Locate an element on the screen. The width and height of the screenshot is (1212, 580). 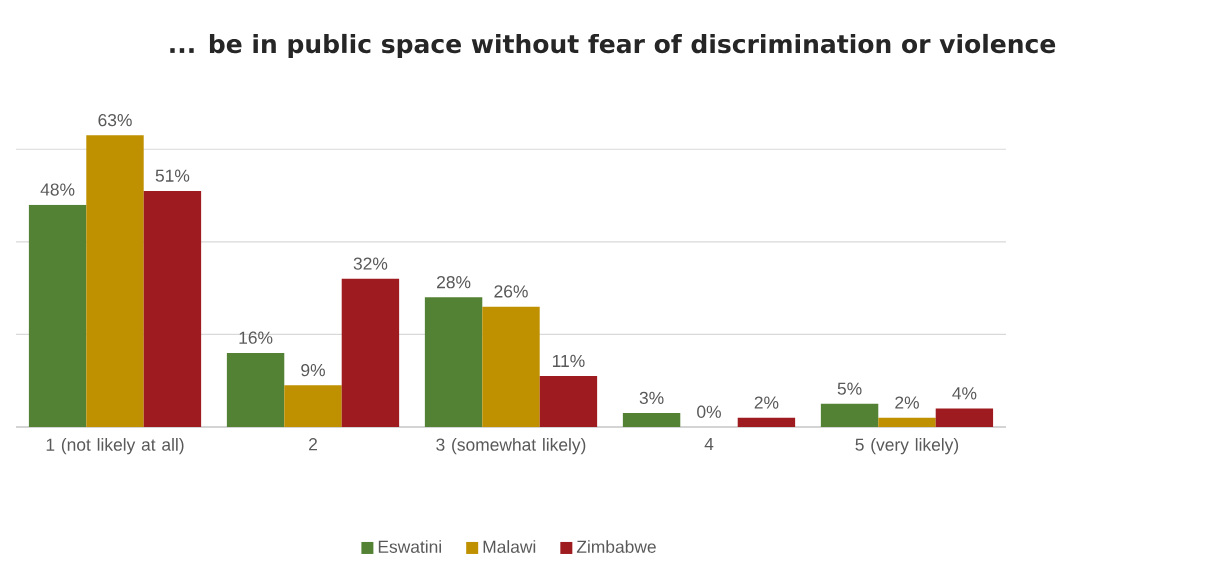
data-label: 0% is located at coordinates (709, 411).